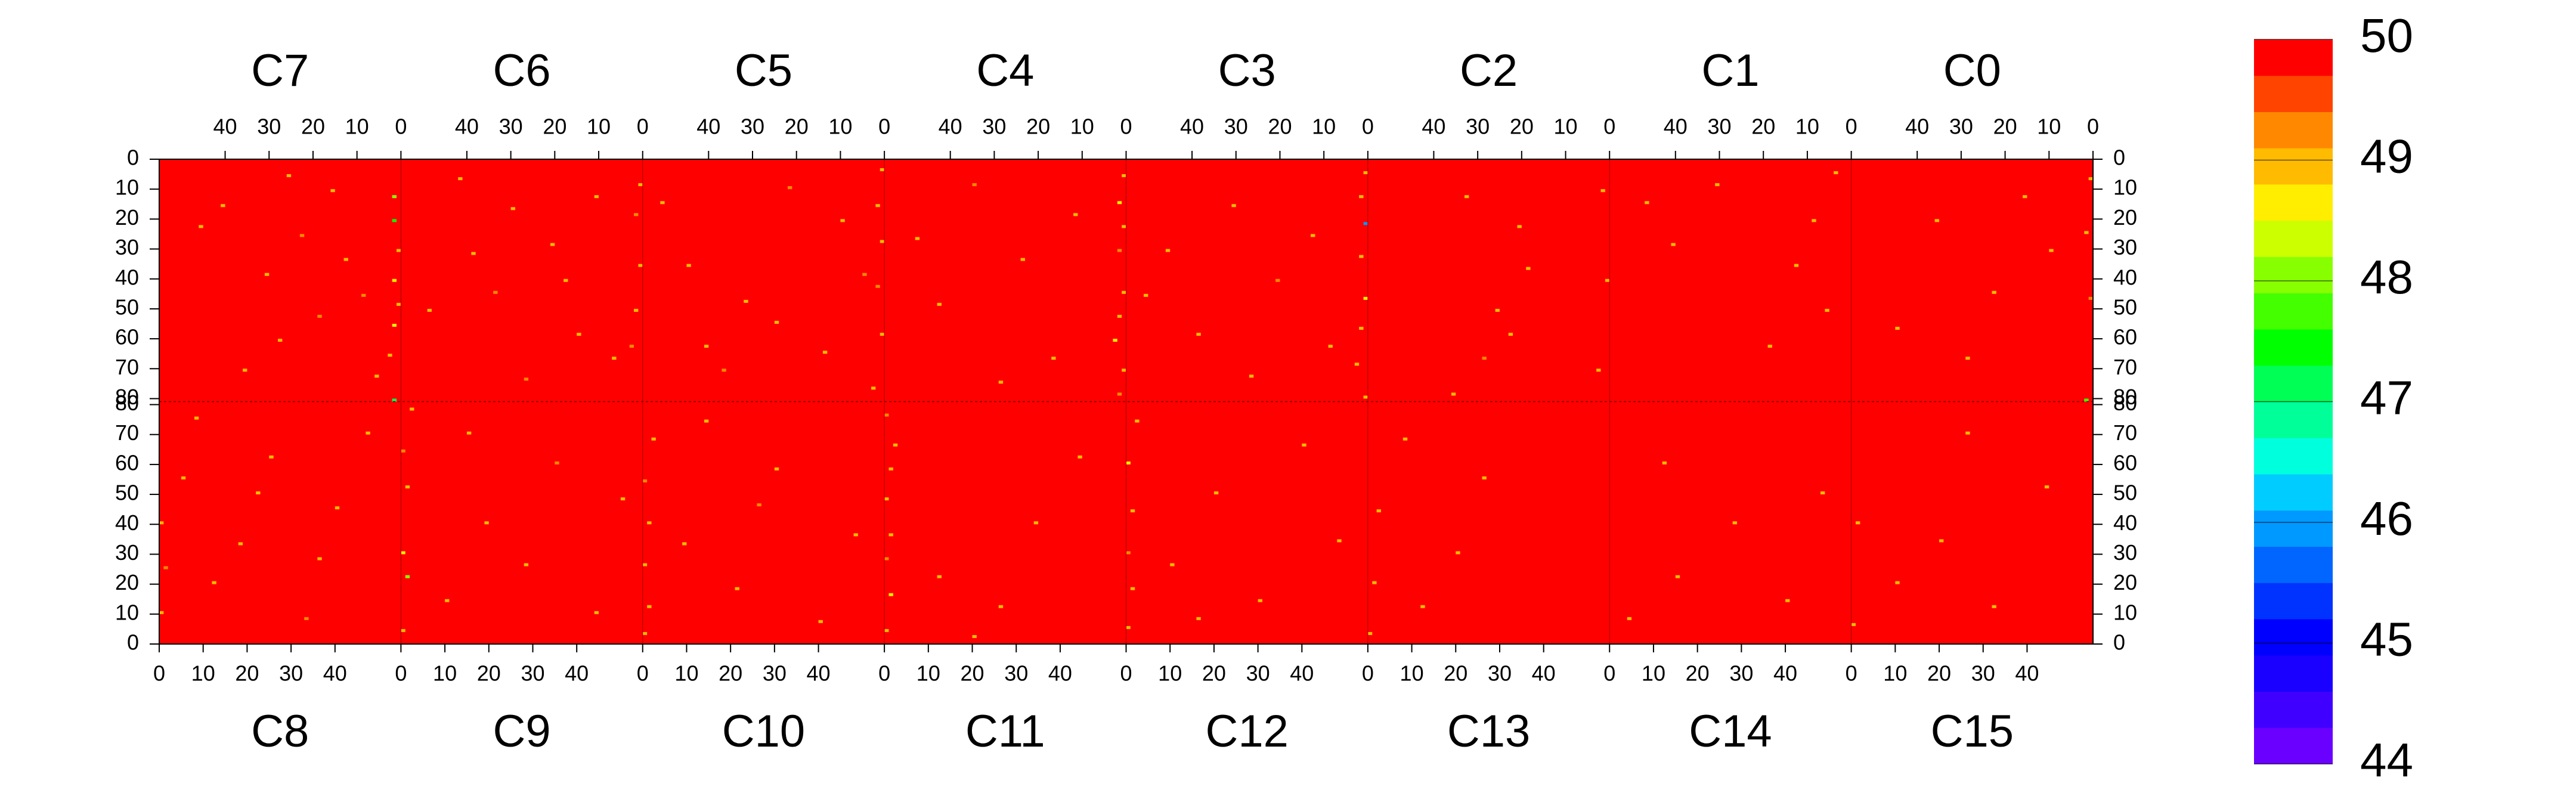  What do you see at coordinates (2387, 760) in the screenshot?
I see `colorbar-tick-label: 44` at bounding box center [2387, 760].